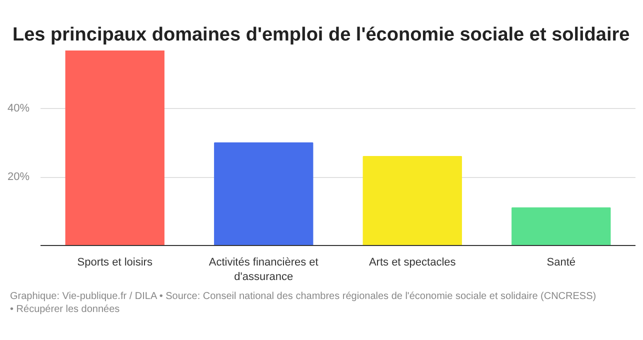  What do you see at coordinates (321, 35) in the screenshot?
I see `chart-title: Les principaux domaines d'emploi de l'économie sociale et solidaire` at bounding box center [321, 35].